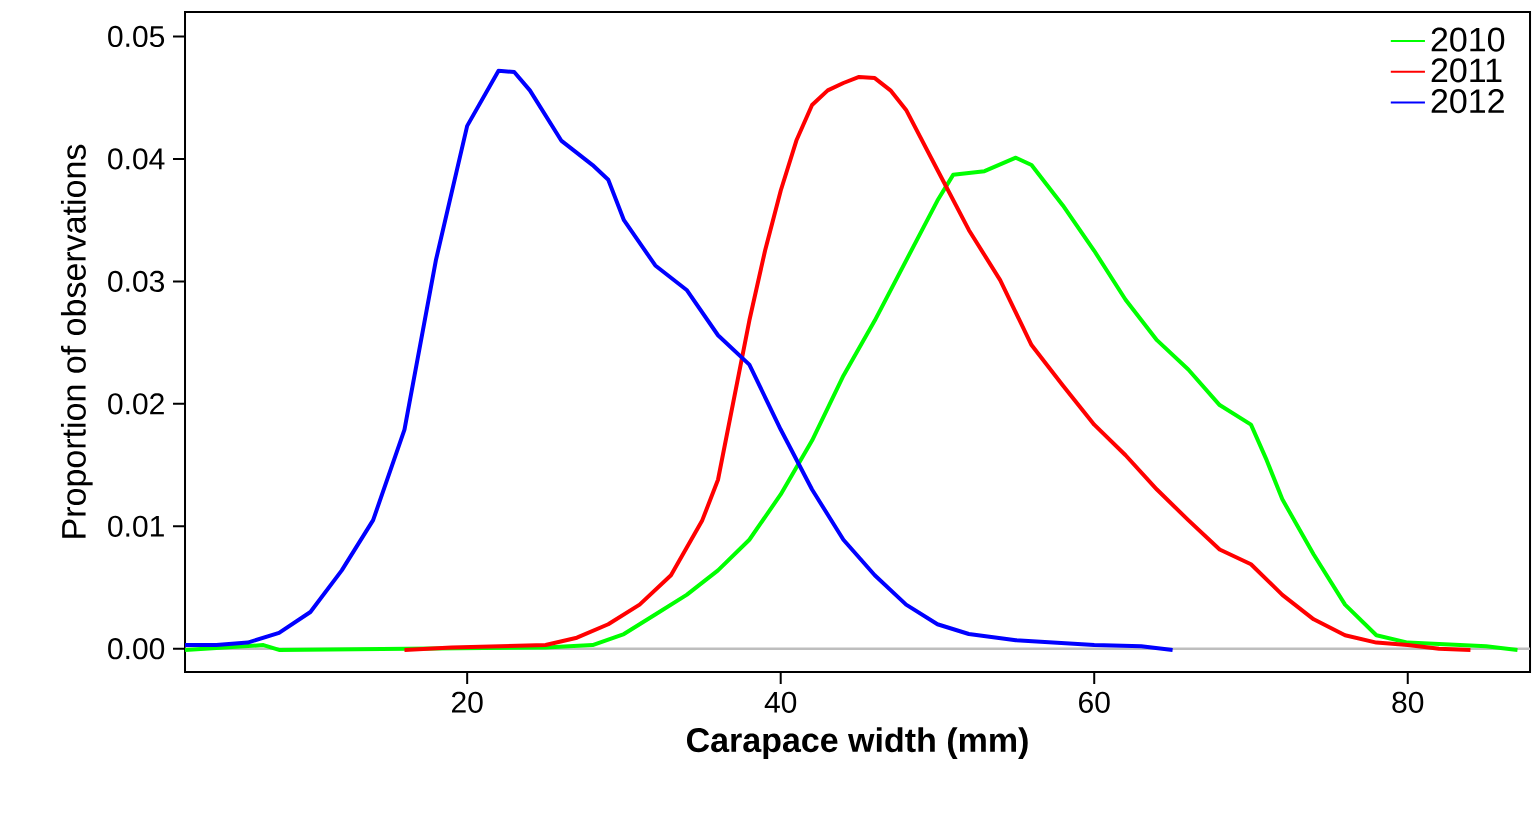 Image resolution: width=1533 pixels, height=814 pixels. What do you see at coordinates (1467, 101) in the screenshot?
I see `legend-label: 2012` at bounding box center [1467, 101].